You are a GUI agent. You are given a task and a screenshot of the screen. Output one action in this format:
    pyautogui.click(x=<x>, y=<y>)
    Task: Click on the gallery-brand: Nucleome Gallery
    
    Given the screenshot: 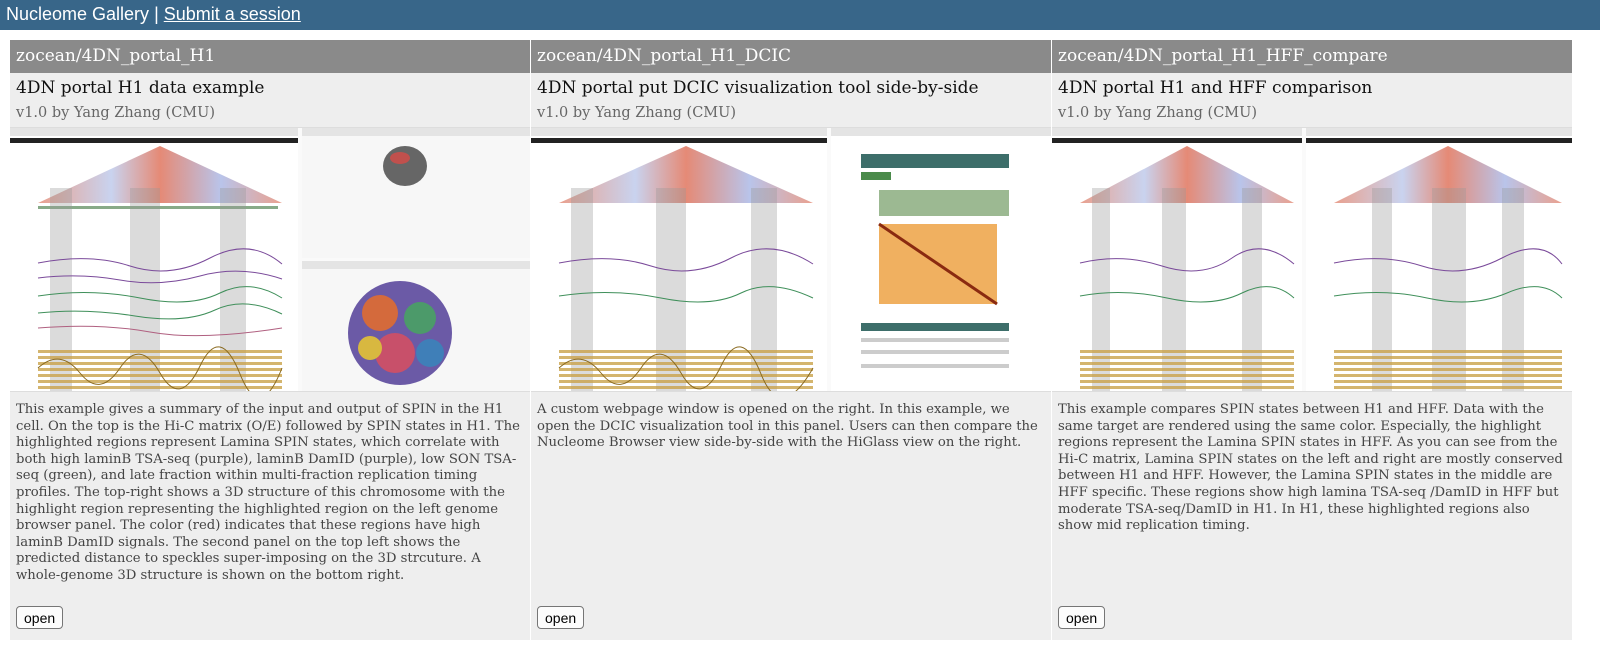 What is the action you would take?
    pyautogui.click(x=78, y=14)
    